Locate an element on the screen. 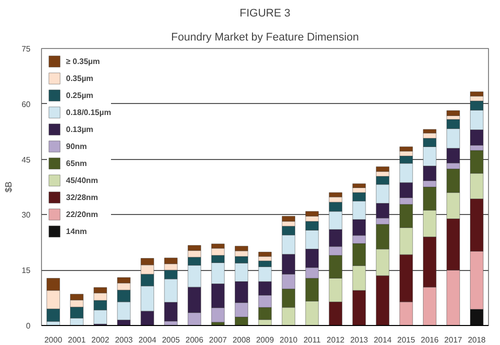  chart-title: FIGURE 3 is located at coordinates (265, 14).